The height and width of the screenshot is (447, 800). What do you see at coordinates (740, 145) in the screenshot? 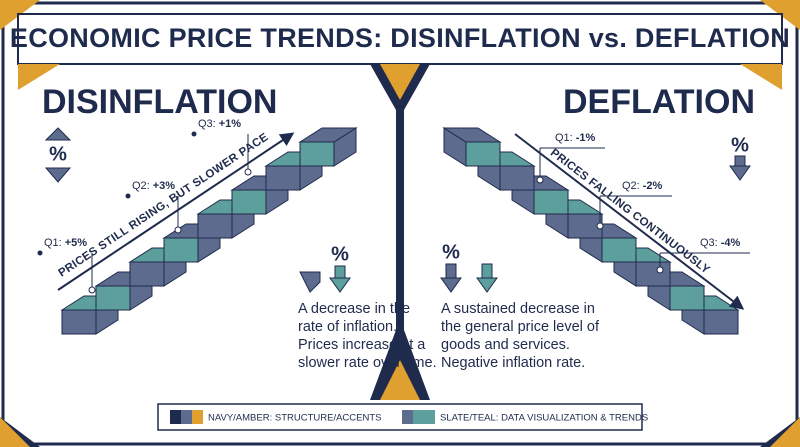
I see `right-icon-top: %` at bounding box center [740, 145].